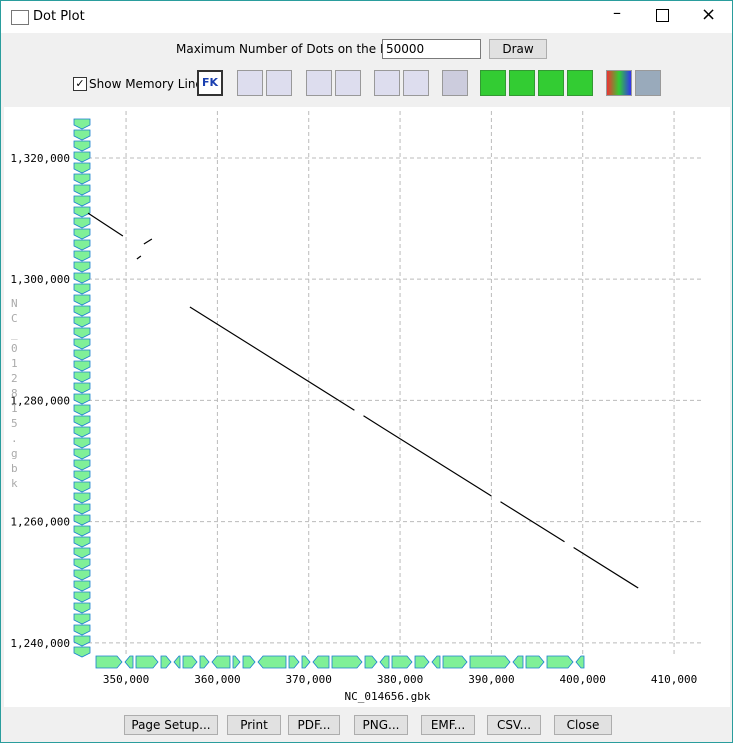 The width and height of the screenshot is (733, 743). I want to click on memory-line-checkbox: ✓, so click(80, 84).